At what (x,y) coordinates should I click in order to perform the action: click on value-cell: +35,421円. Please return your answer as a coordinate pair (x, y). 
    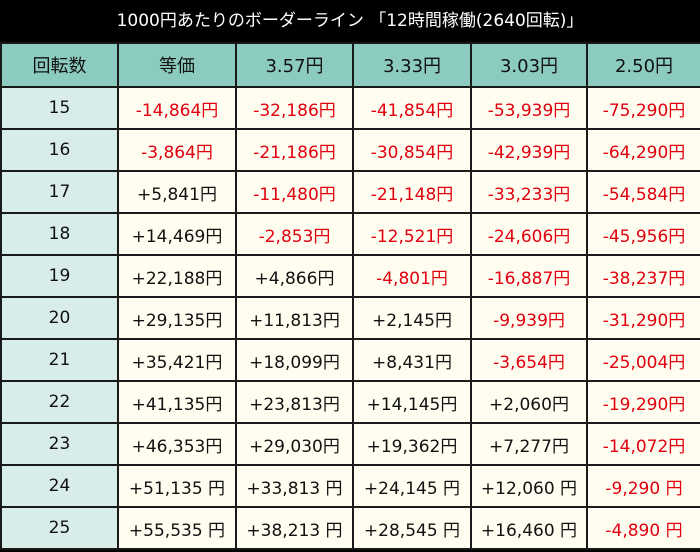
    Looking at the image, I should click on (177, 360).